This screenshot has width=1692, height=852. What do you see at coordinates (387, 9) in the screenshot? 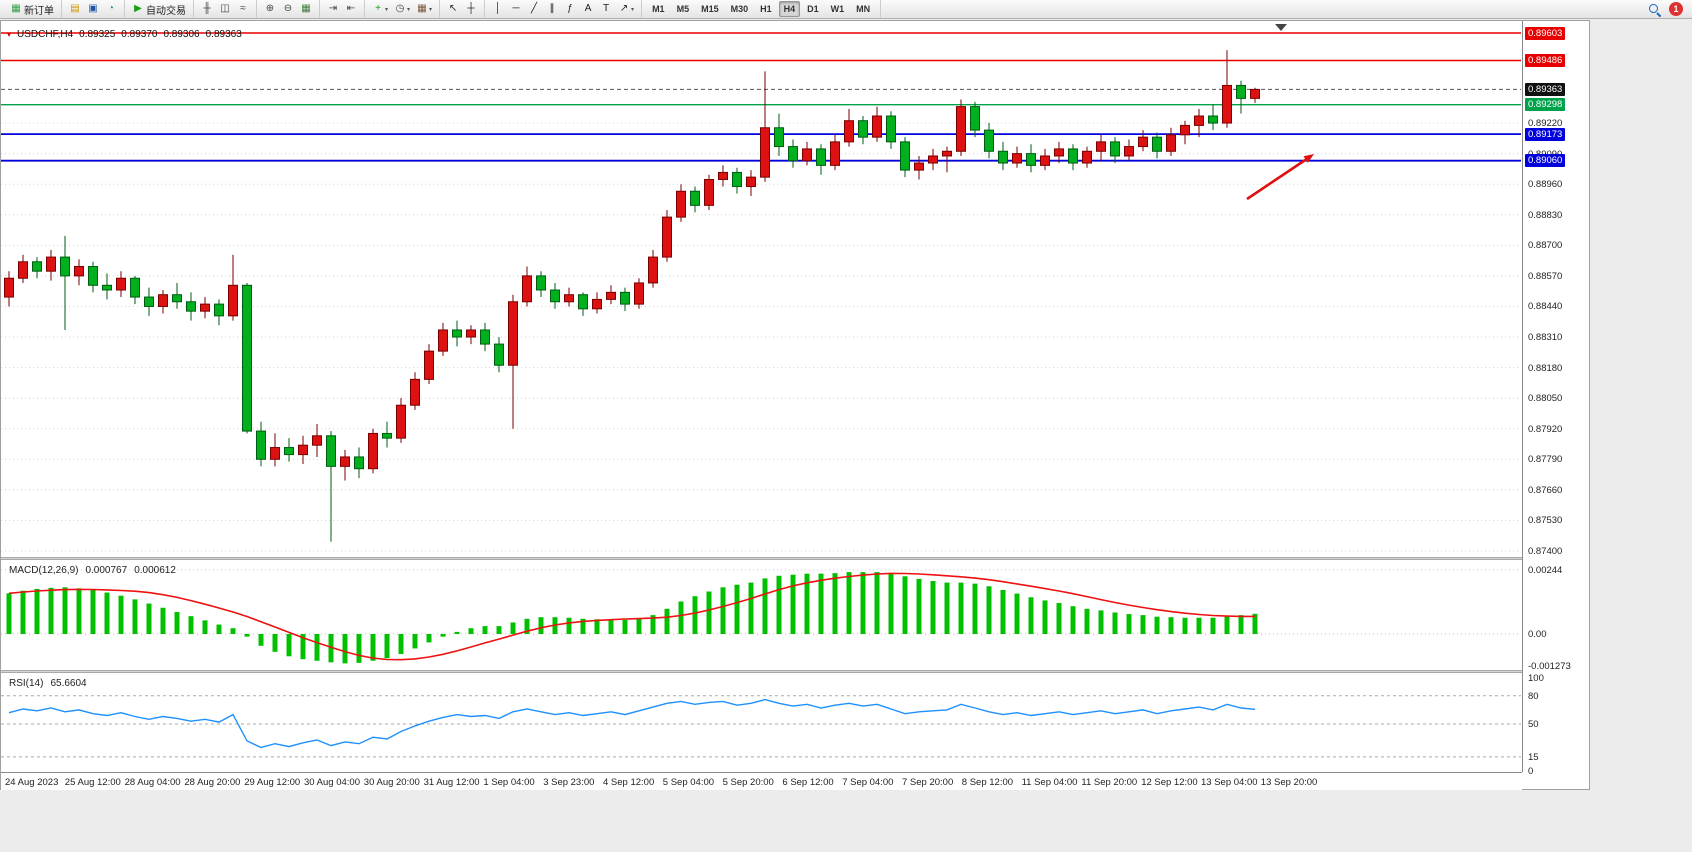
I see `indicators-caret-icon: ▾` at bounding box center [387, 9].